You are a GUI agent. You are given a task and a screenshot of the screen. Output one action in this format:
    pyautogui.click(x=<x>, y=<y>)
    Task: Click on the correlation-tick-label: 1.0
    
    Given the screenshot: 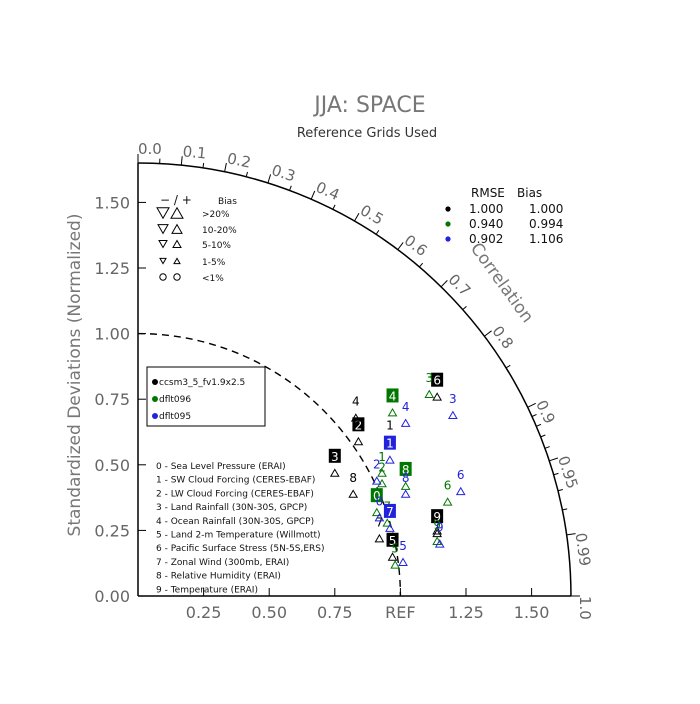 What is the action you would take?
    pyautogui.click(x=585, y=608)
    